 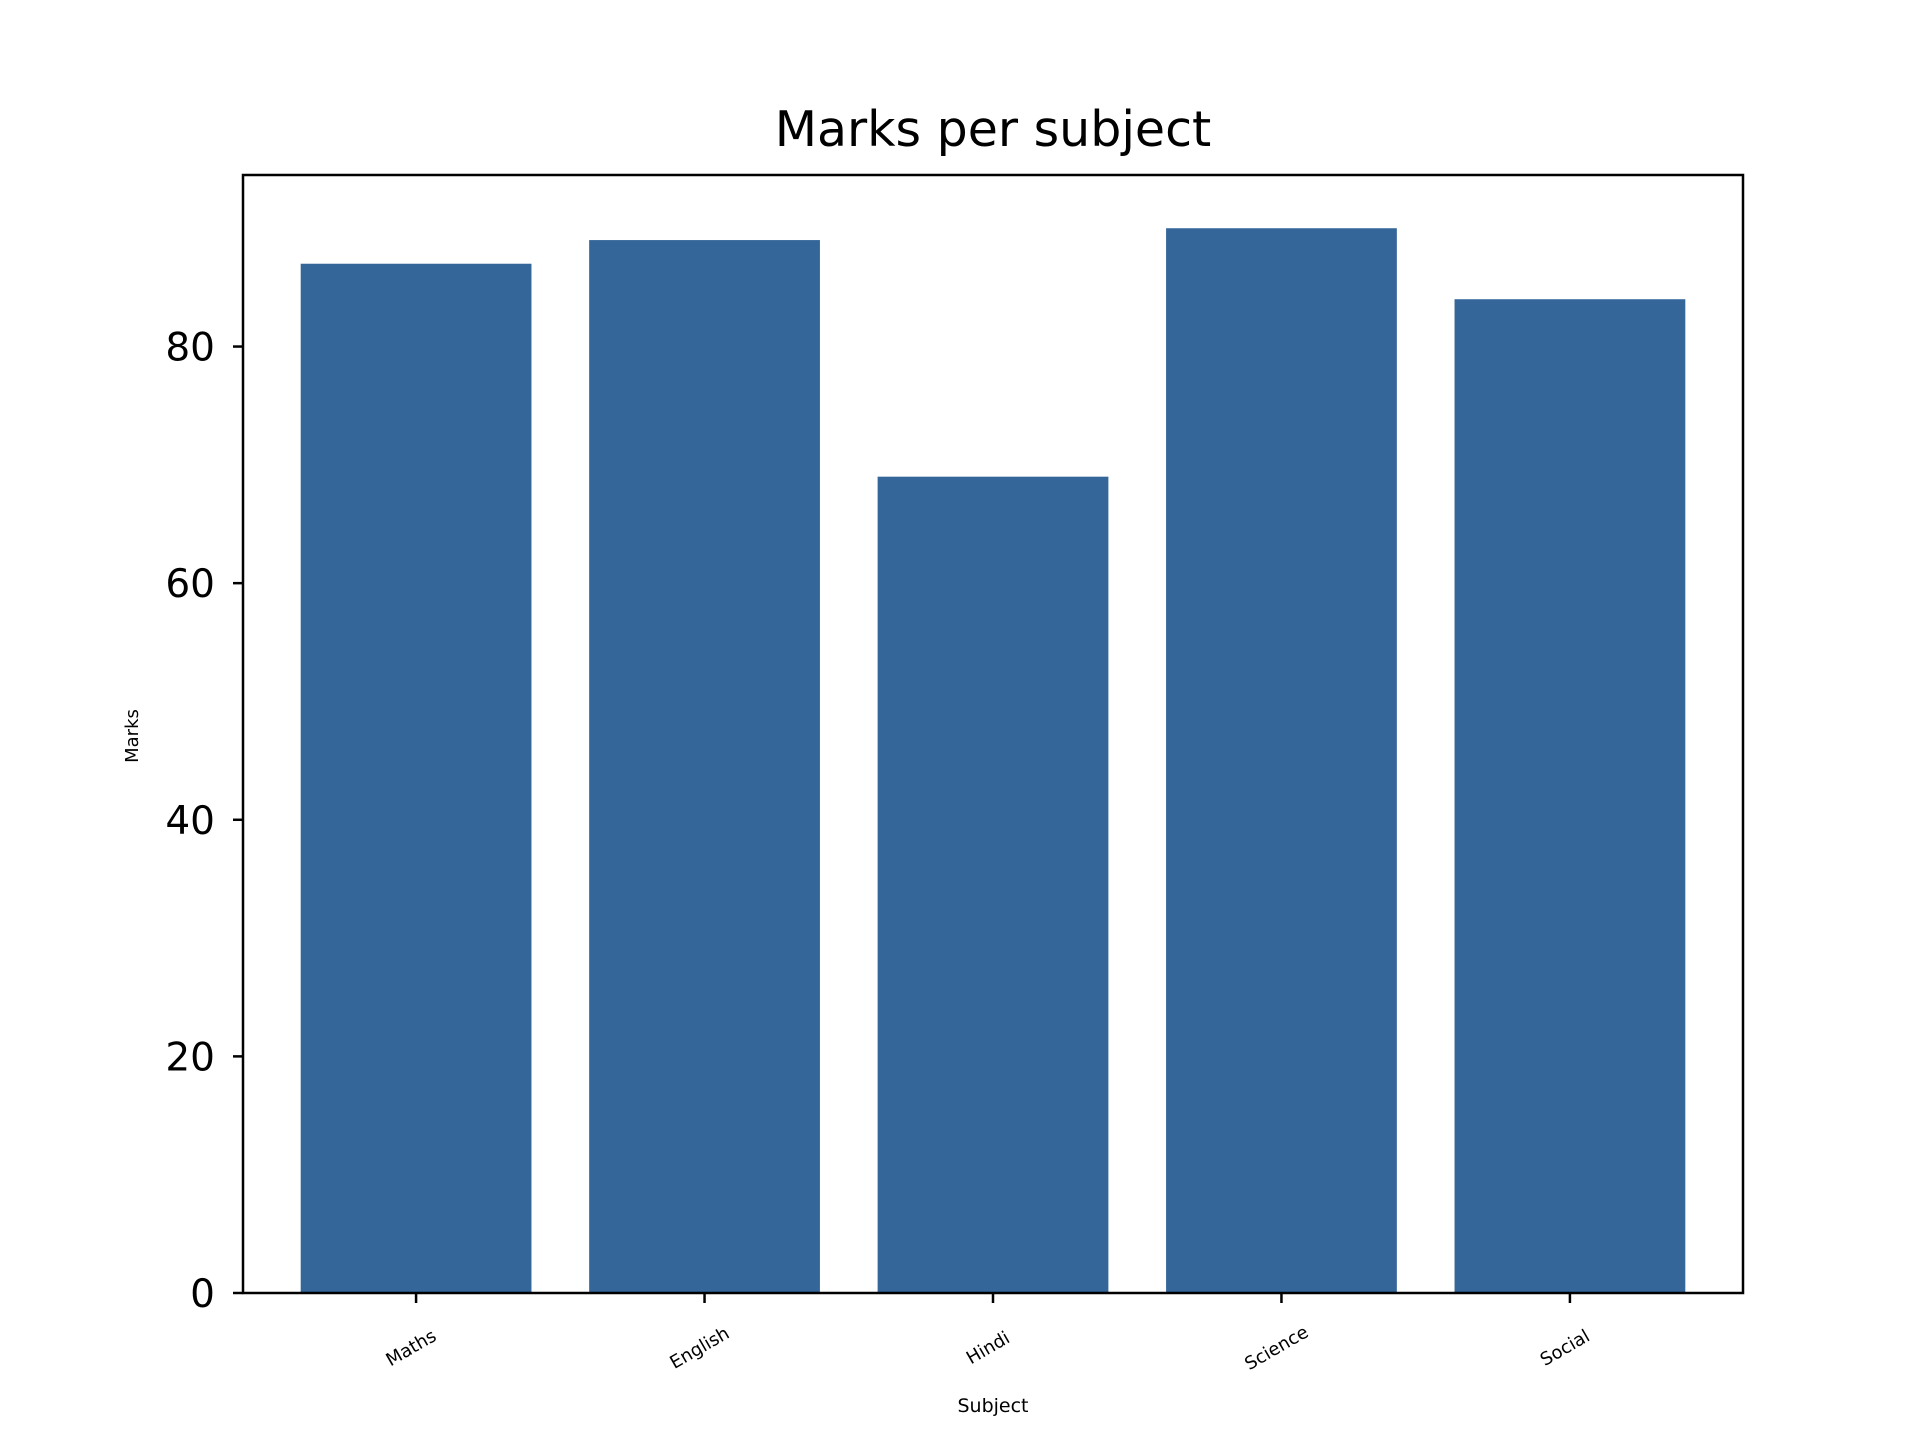 I want to click on y-tick-label: 40, so click(x=190, y=821).